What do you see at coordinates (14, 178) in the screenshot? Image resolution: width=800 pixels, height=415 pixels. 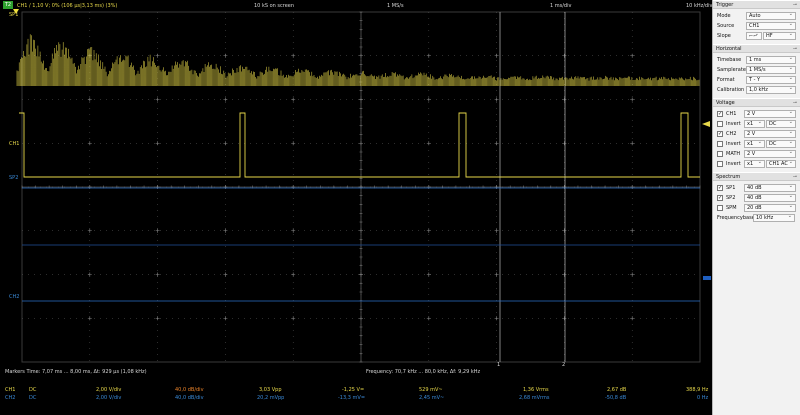 I see `sp2-marker: SP2` at bounding box center [14, 178].